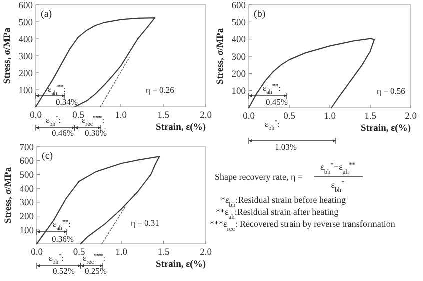  I want to click on text: Shape recovery rate, η =, so click(259, 177).